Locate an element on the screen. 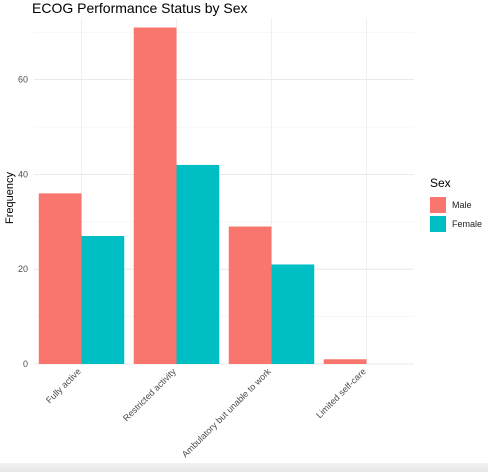 Image resolution: width=488 pixels, height=472 pixels. legend-item-female: Female is located at coordinates (456, 224).